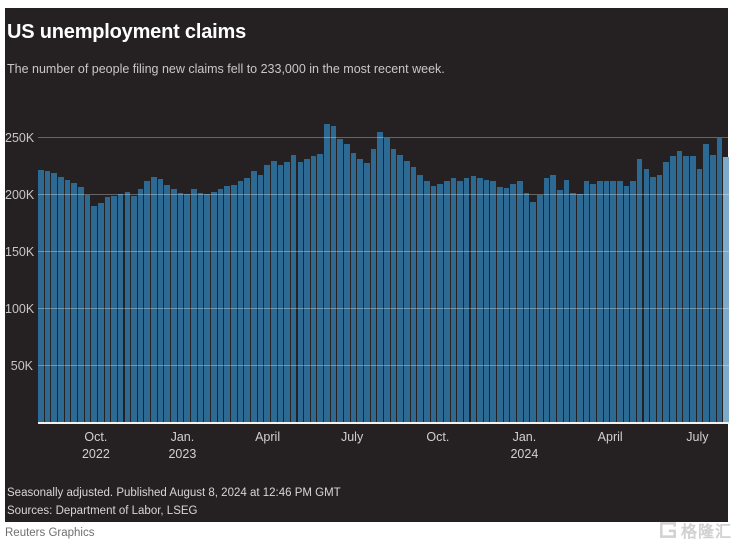 This screenshot has width=735, height=546. I want to click on reuters-graphics-credit: Reuters Graphics, so click(50, 533).